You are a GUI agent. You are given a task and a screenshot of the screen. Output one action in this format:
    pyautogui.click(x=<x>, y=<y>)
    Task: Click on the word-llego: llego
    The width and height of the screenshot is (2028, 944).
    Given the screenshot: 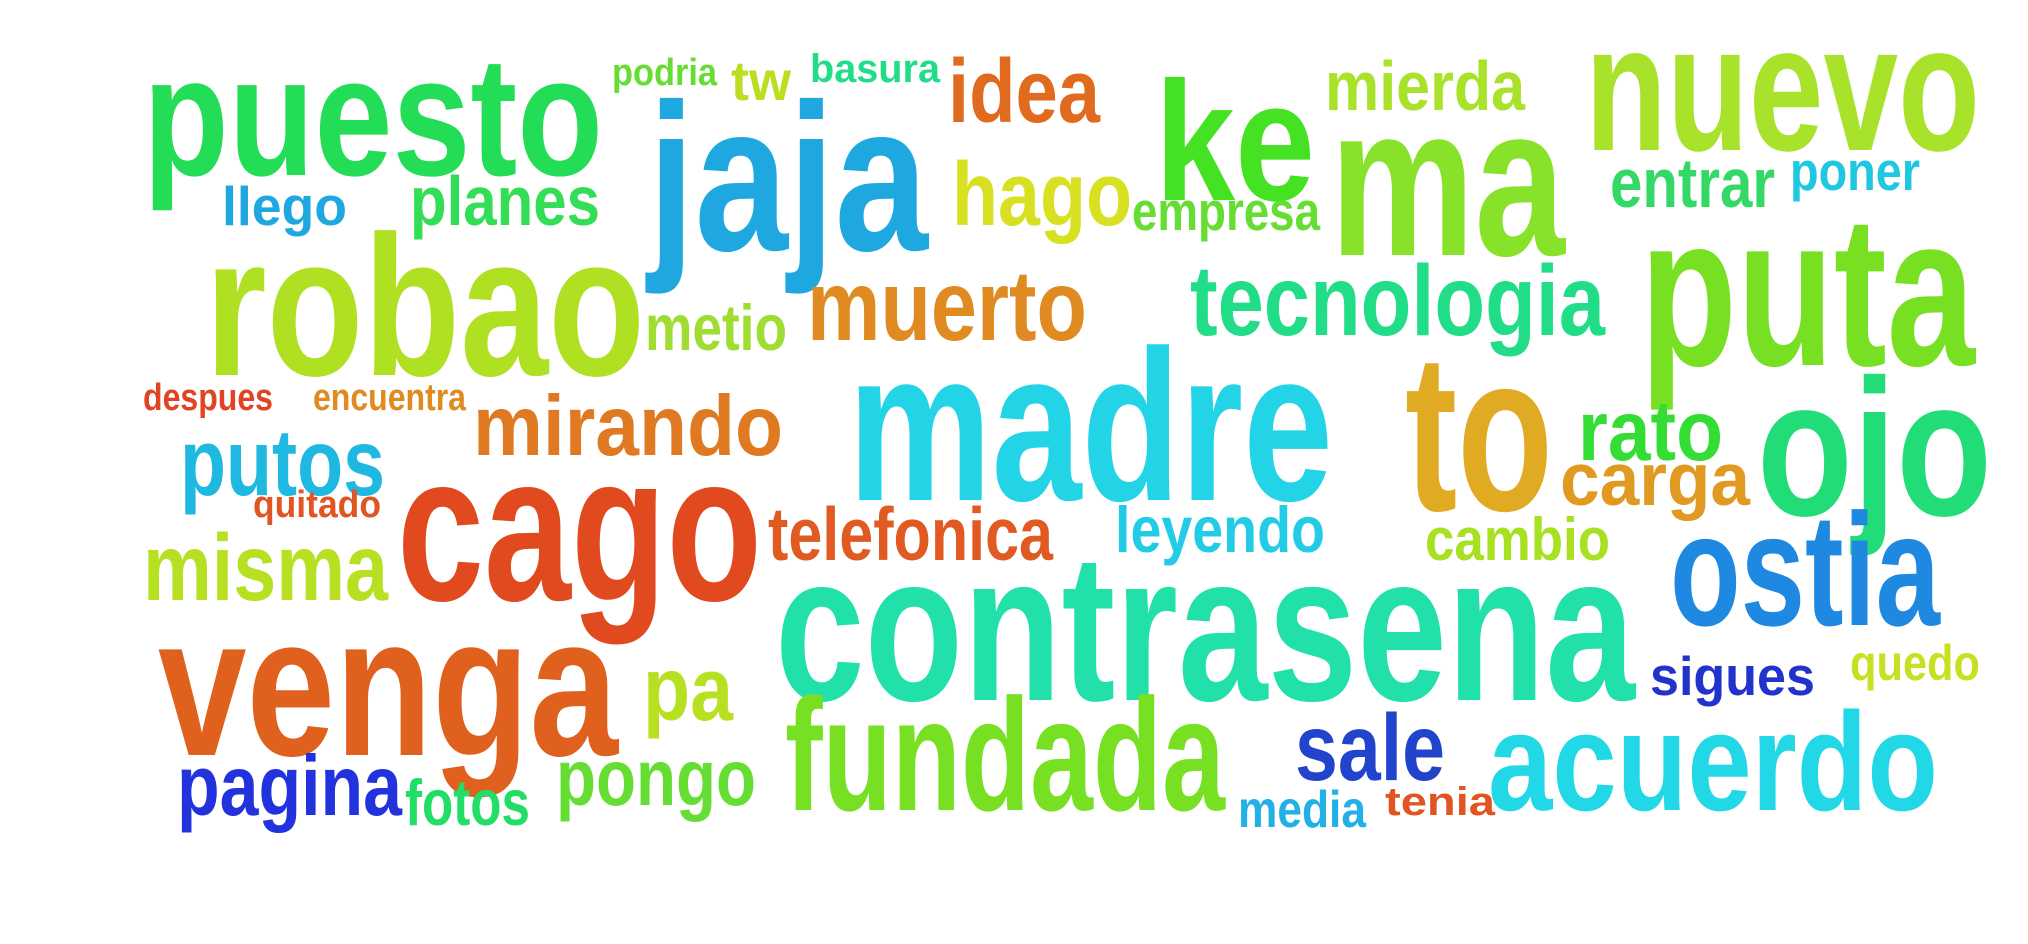 What is the action you would take?
    pyautogui.click(x=284, y=206)
    